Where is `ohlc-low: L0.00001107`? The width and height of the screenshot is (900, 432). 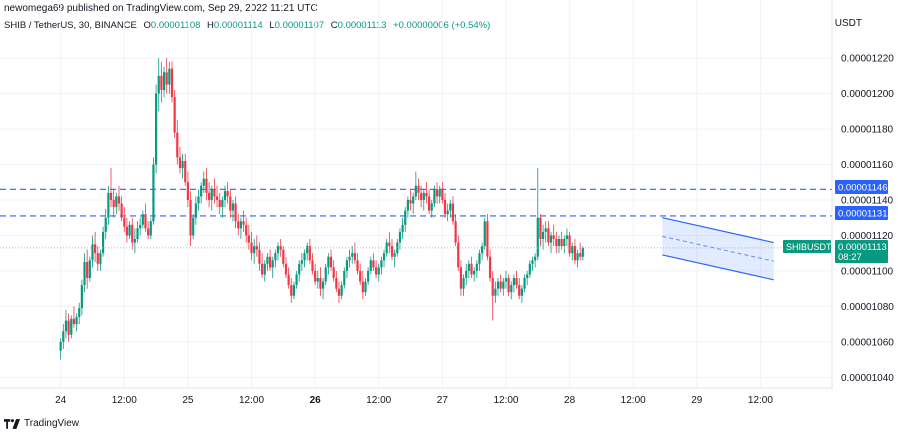
ohlc-low: L0.00001107 is located at coordinates (297, 25).